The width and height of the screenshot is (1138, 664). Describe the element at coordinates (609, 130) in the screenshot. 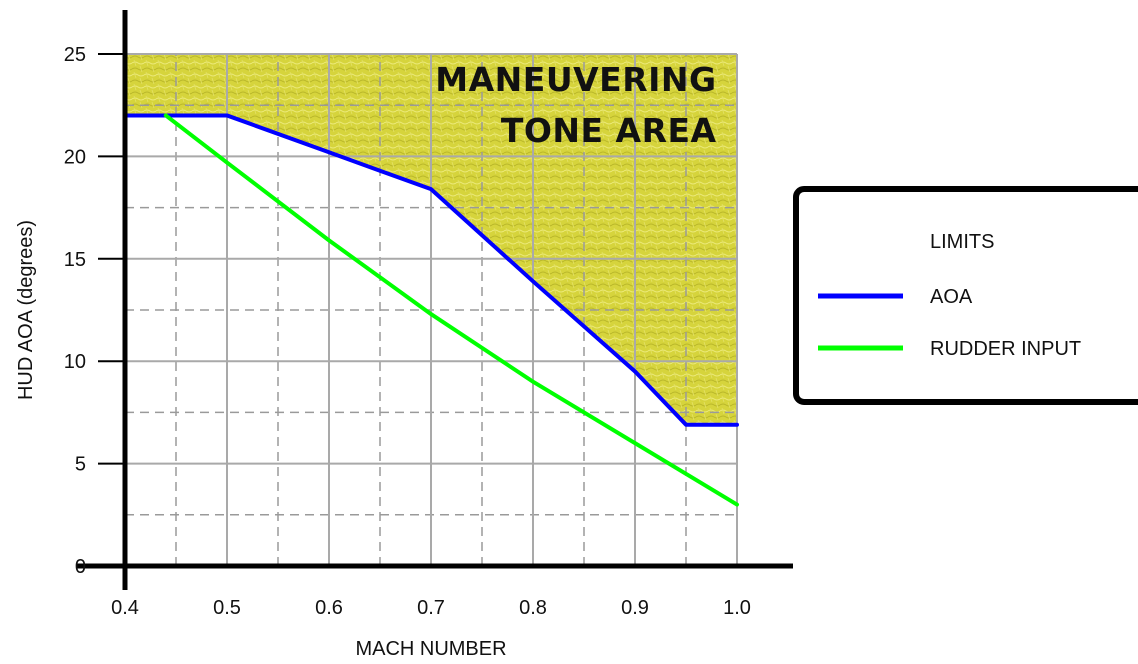

I see `area-label-line-2: TONE AREA` at that location.